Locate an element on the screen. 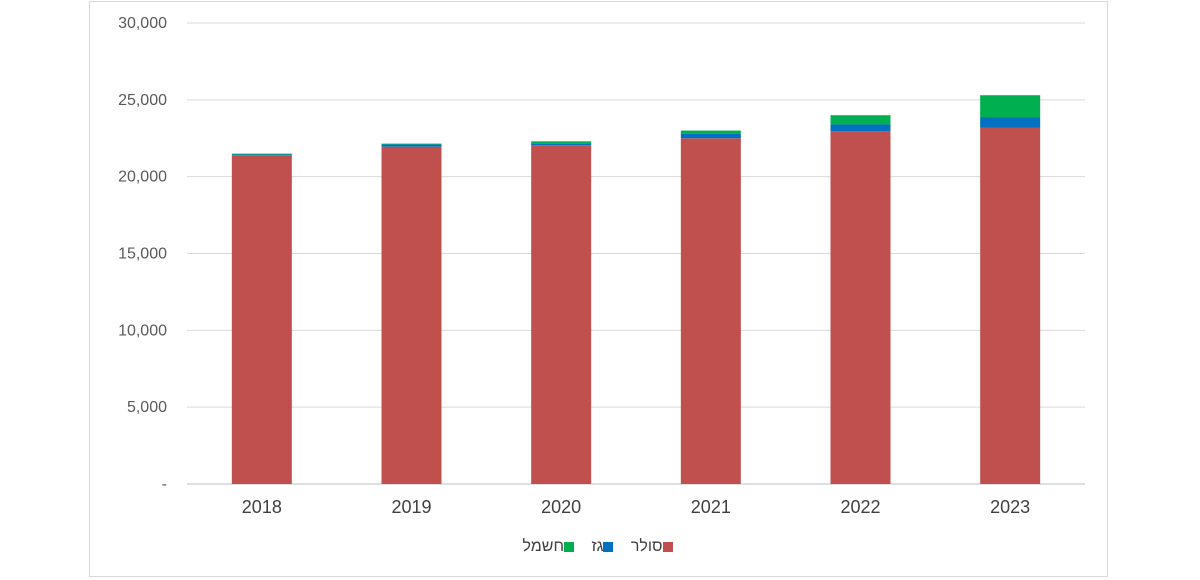 This screenshot has width=1200, height=580. legend-item-diesel: סולר is located at coordinates (654, 547).